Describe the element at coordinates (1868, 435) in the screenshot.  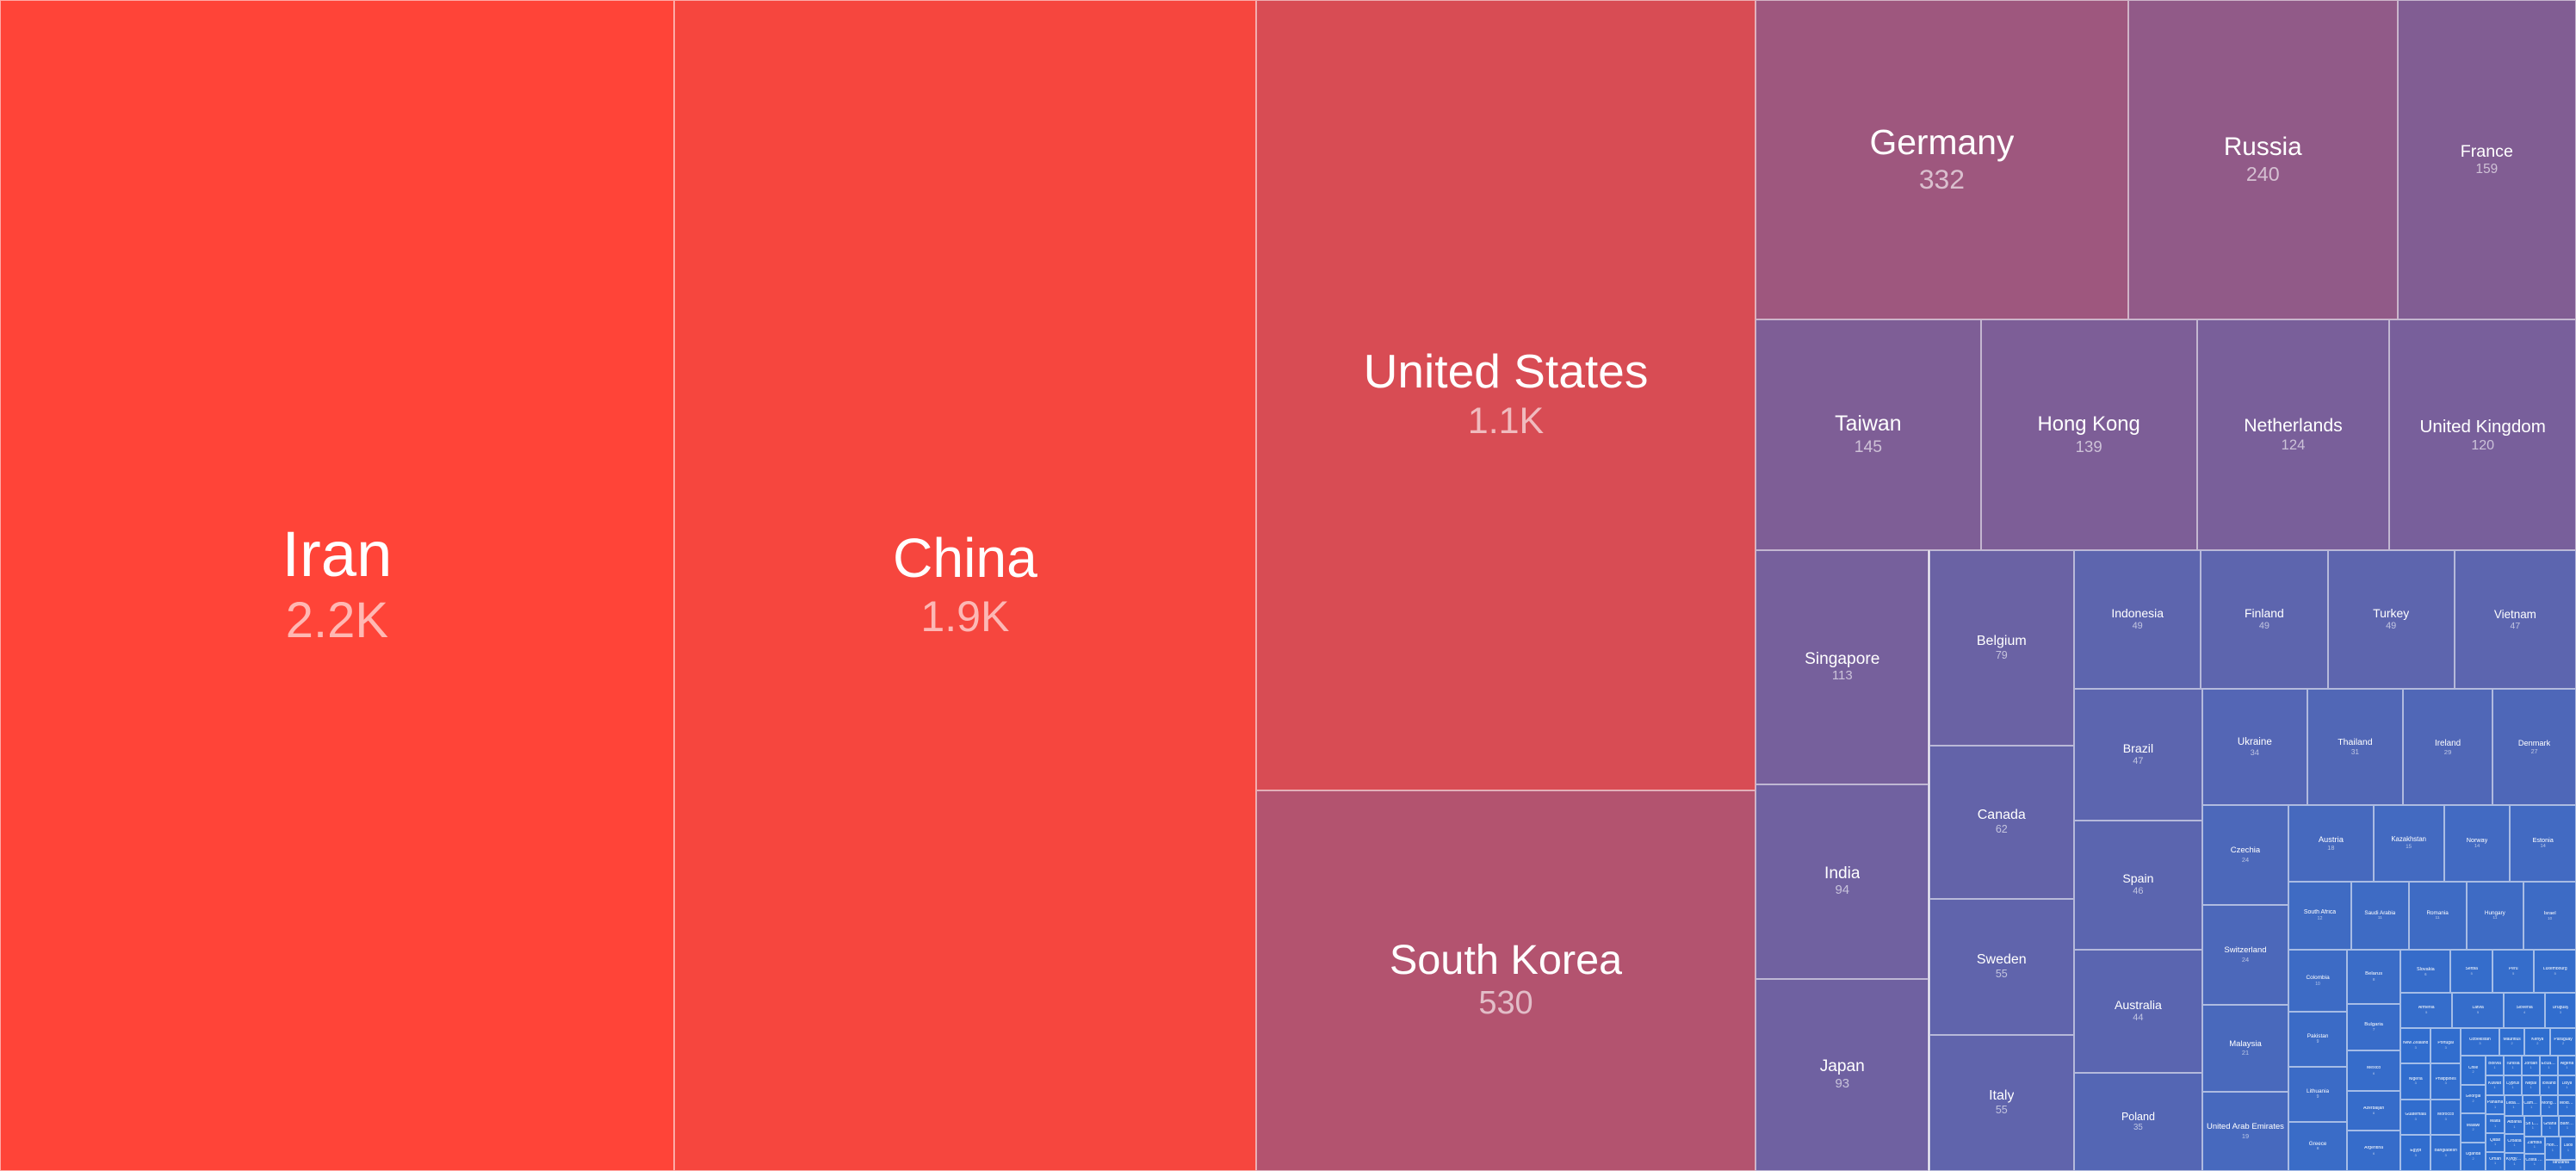
I see `treemap-cell-taiwan: Taiwan 145` at that location.